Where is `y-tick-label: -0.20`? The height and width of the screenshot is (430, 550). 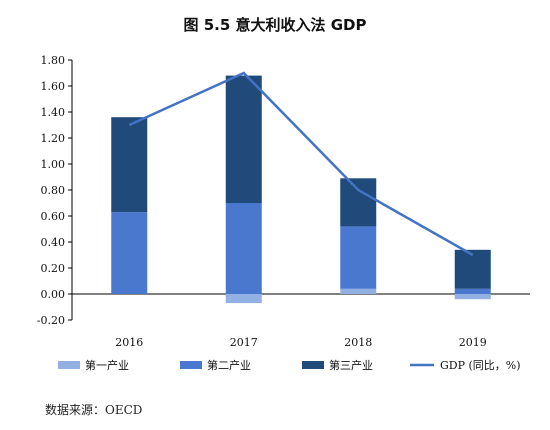 y-tick-label: -0.20 is located at coordinates (51, 320).